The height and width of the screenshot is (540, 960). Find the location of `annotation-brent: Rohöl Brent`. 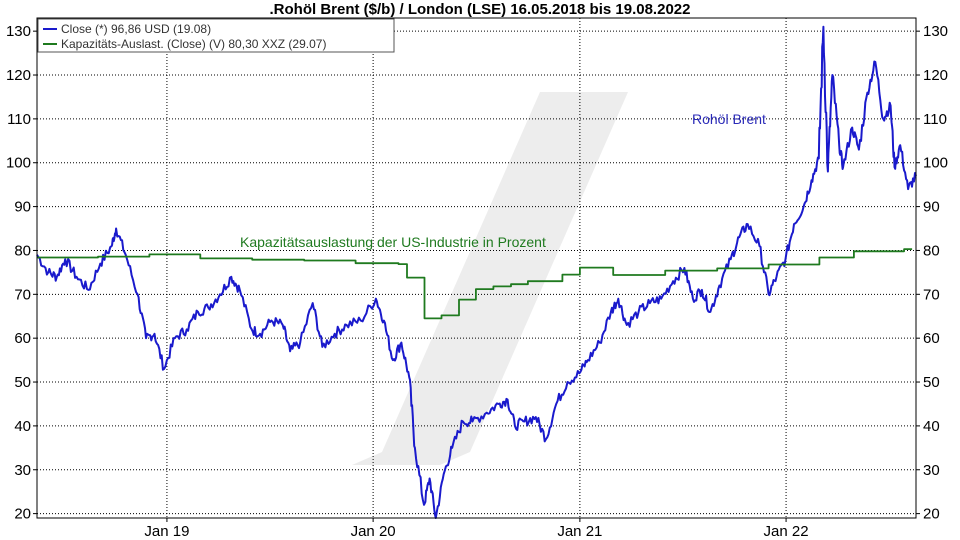

annotation-brent: Rohöl Brent is located at coordinates (729, 119).